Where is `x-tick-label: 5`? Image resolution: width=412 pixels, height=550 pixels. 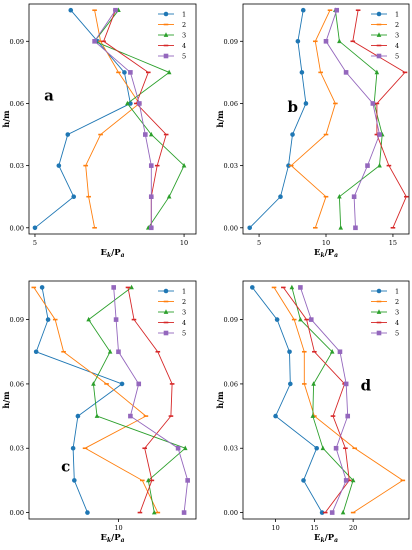 x-tick-label: 5 is located at coordinates (35, 243).